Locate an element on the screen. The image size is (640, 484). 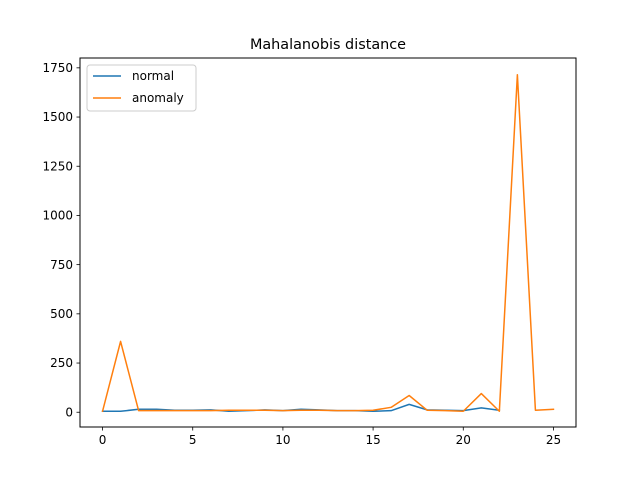
legend-label-normal: normal is located at coordinates (153, 76).